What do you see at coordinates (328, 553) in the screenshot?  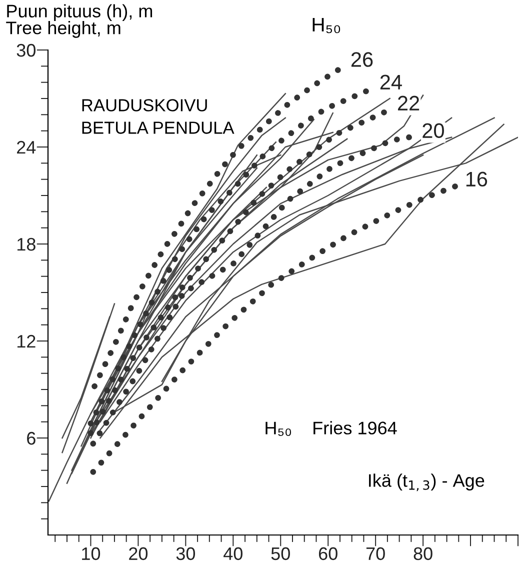 I see `x-tick-label: 60` at bounding box center [328, 553].